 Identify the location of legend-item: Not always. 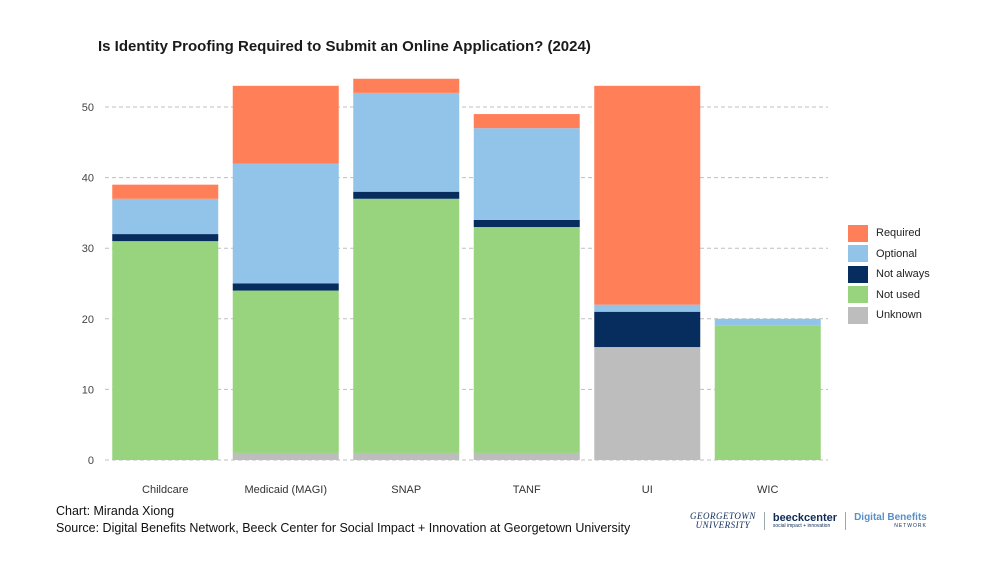
(889, 274).